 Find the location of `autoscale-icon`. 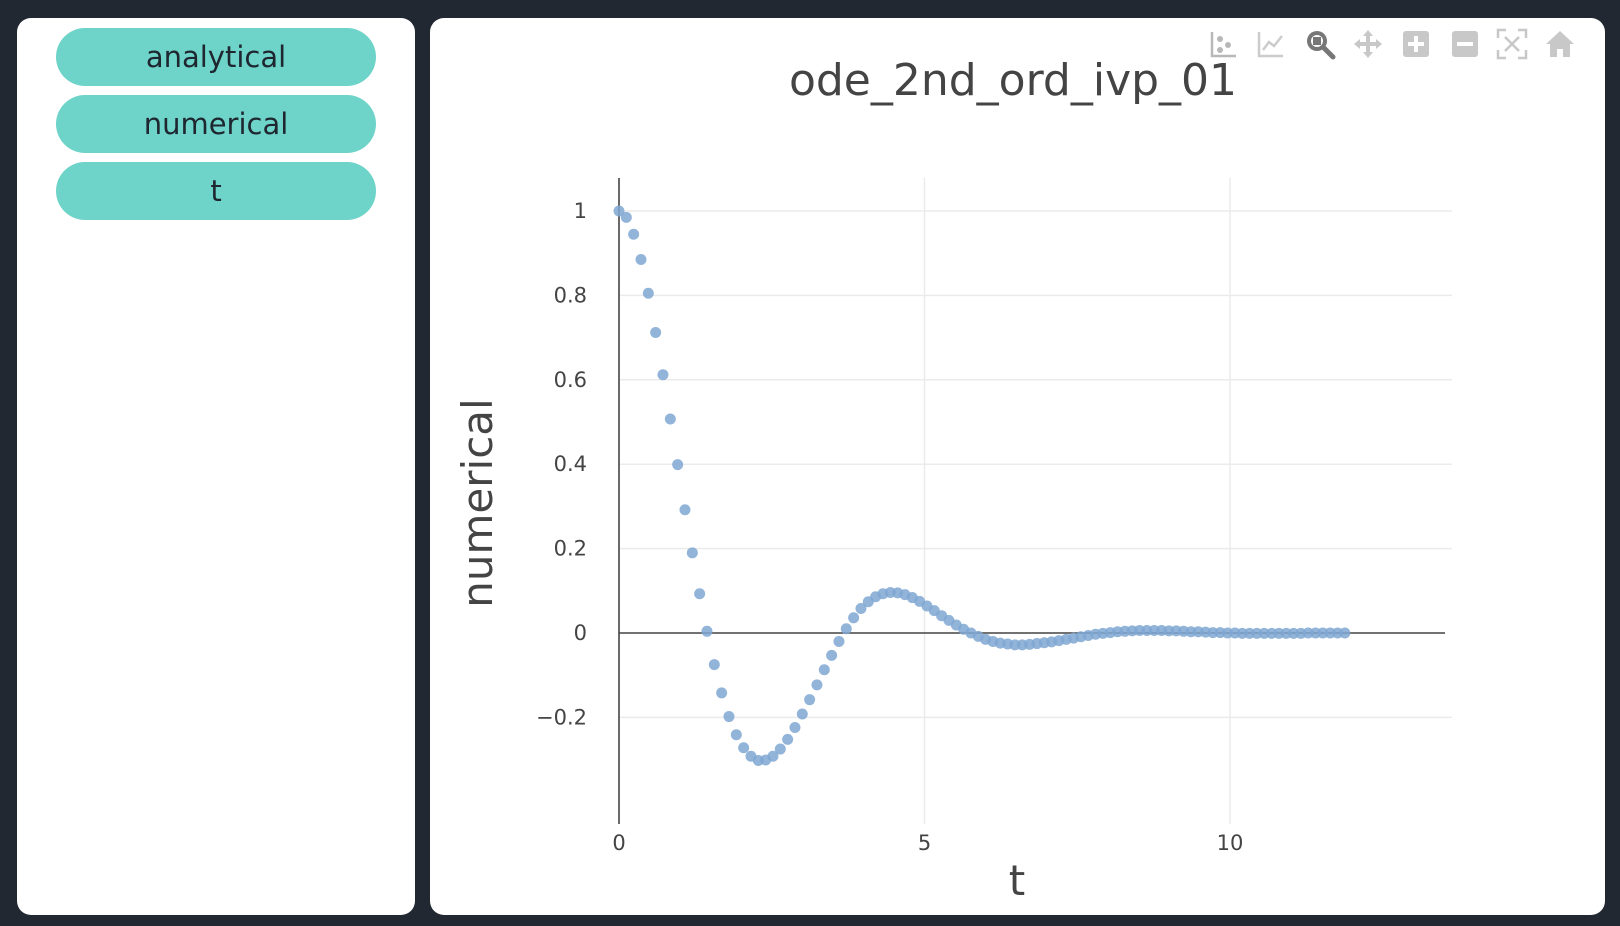

autoscale-icon is located at coordinates (1512, 44).